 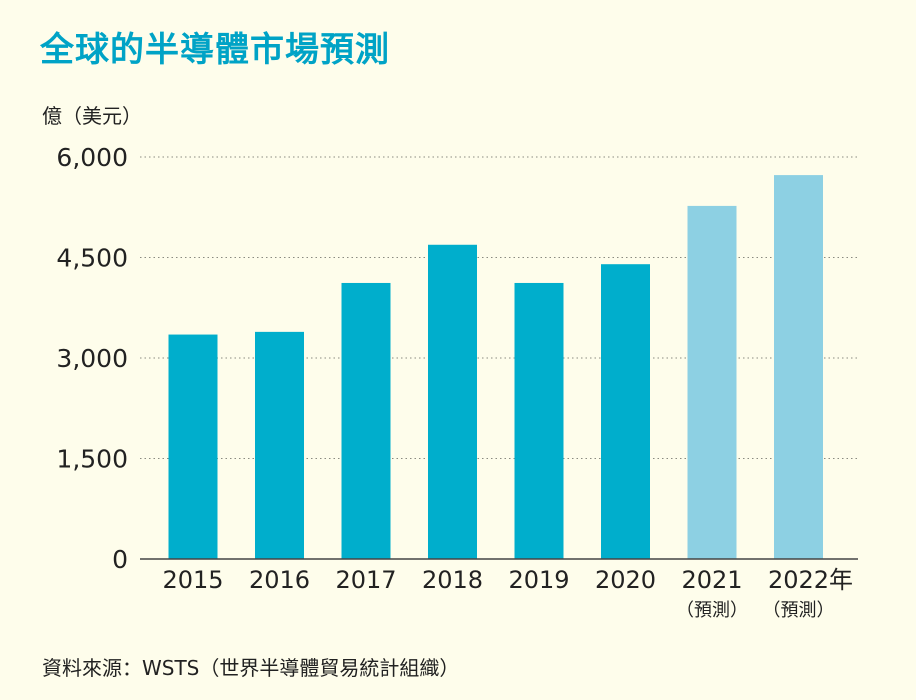 I want to click on y-tick-label: 3,000, so click(x=92, y=358).